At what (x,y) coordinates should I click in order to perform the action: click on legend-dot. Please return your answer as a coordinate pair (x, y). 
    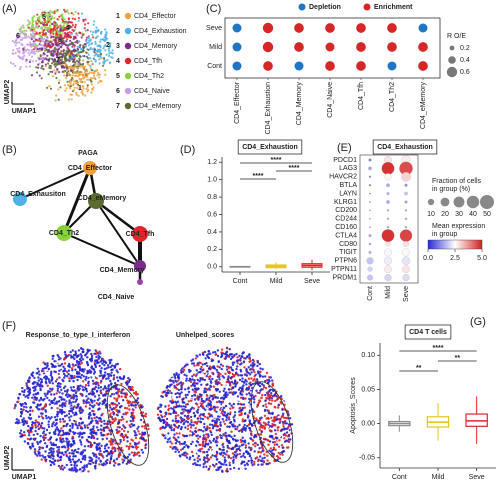
    Looking at the image, I should click on (302, 7).